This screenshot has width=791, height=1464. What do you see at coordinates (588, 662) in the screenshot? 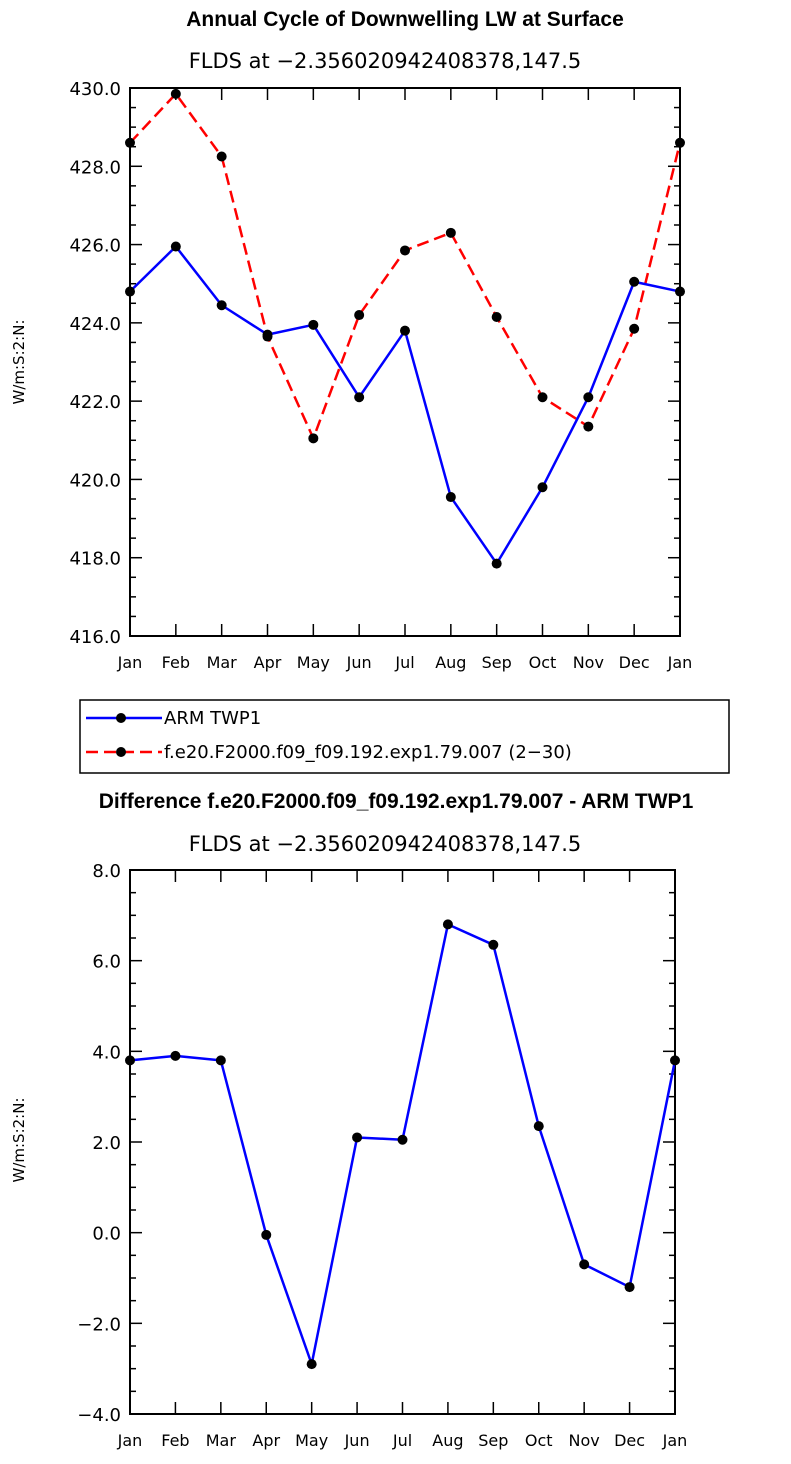
I see `chart1-xtick-label: Nov` at bounding box center [588, 662].